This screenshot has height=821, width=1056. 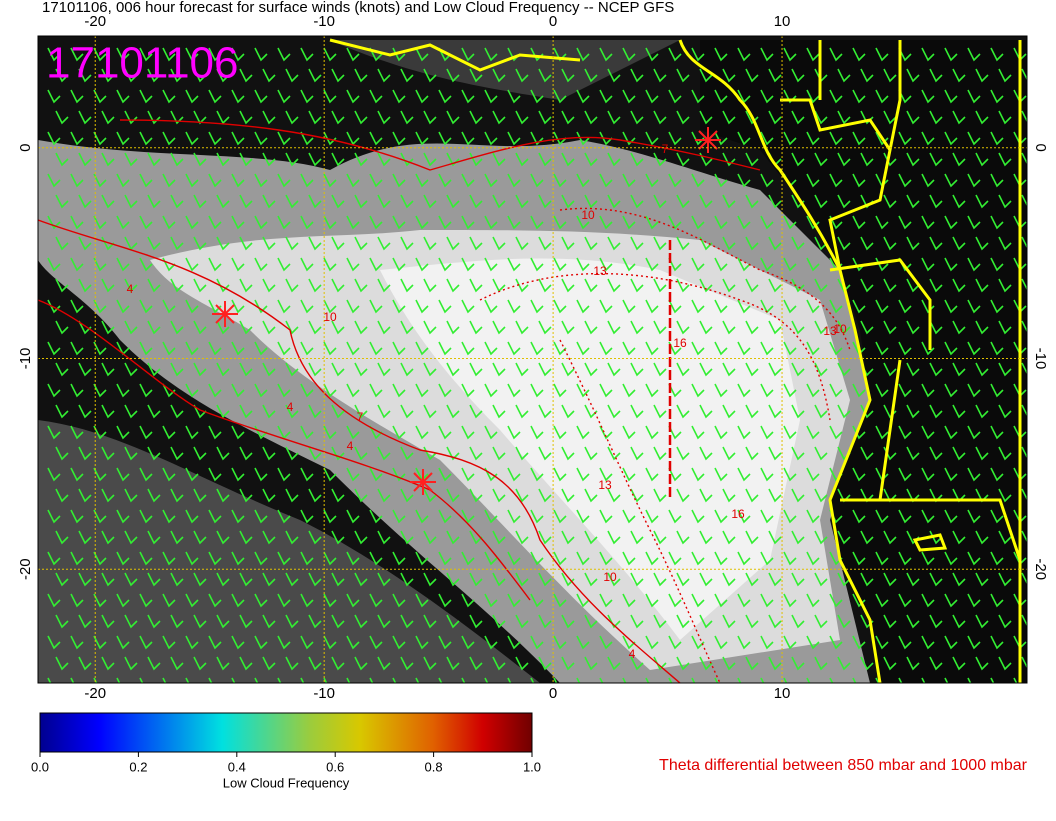 What do you see at coordinates (225, 314) in the screenshot?
I see `star-marker` at bounding box center [225, 314].